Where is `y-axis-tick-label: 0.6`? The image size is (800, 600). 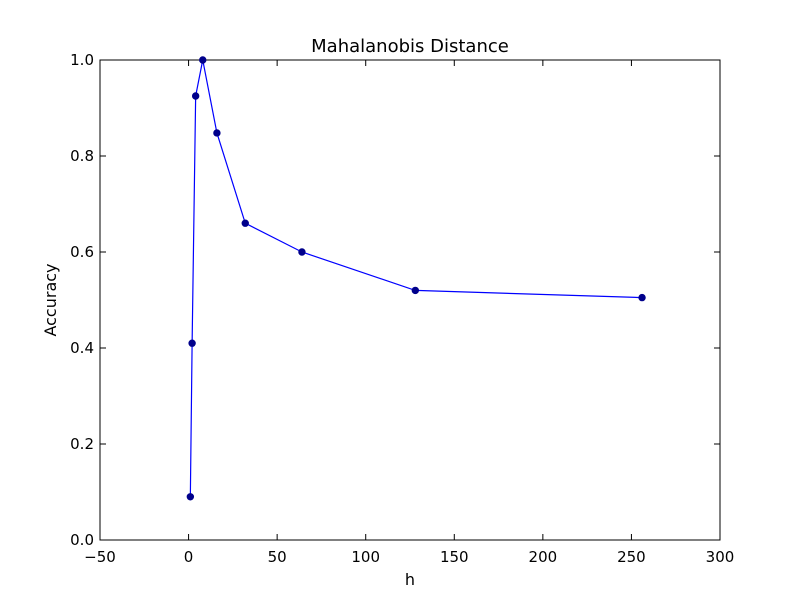
y-axis-tick-label: 0.6 is located at coordinates (82, 252).